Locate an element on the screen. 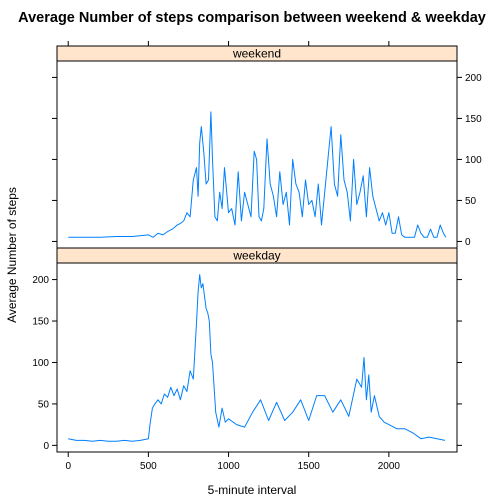 This screenshot has width=504, height=504. x-axis-label: 5-minute interval is located at coordinates (252, 490).